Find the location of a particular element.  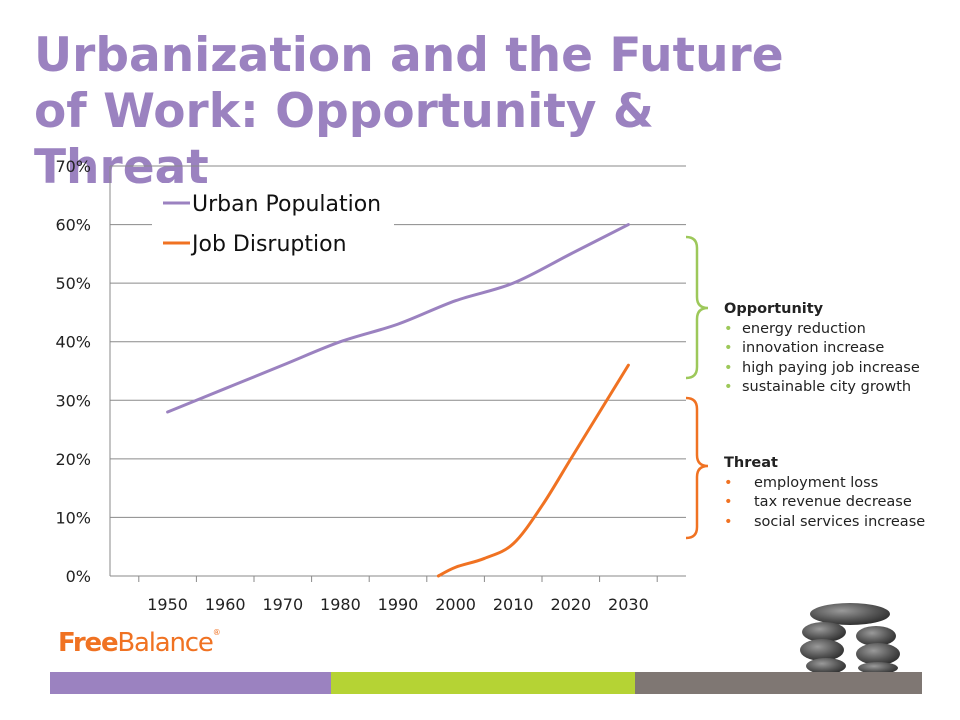

opportunity-bracket is located at coordinates (697, 307).